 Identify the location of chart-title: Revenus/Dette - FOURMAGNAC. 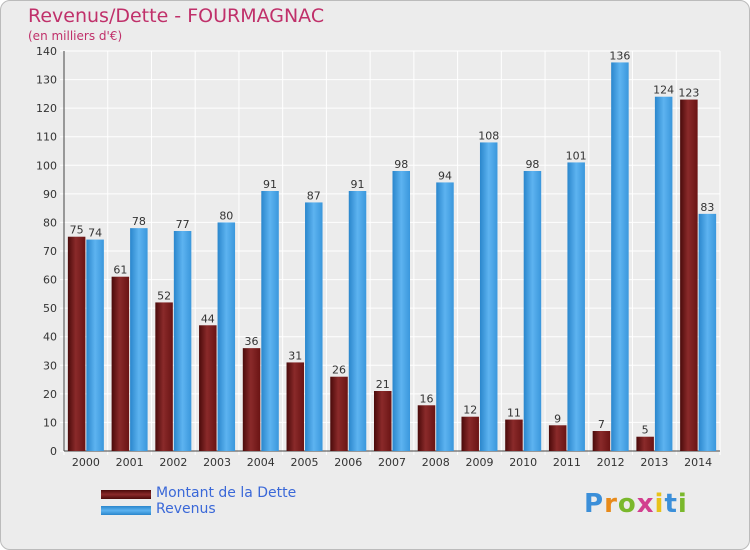
(176, 16).